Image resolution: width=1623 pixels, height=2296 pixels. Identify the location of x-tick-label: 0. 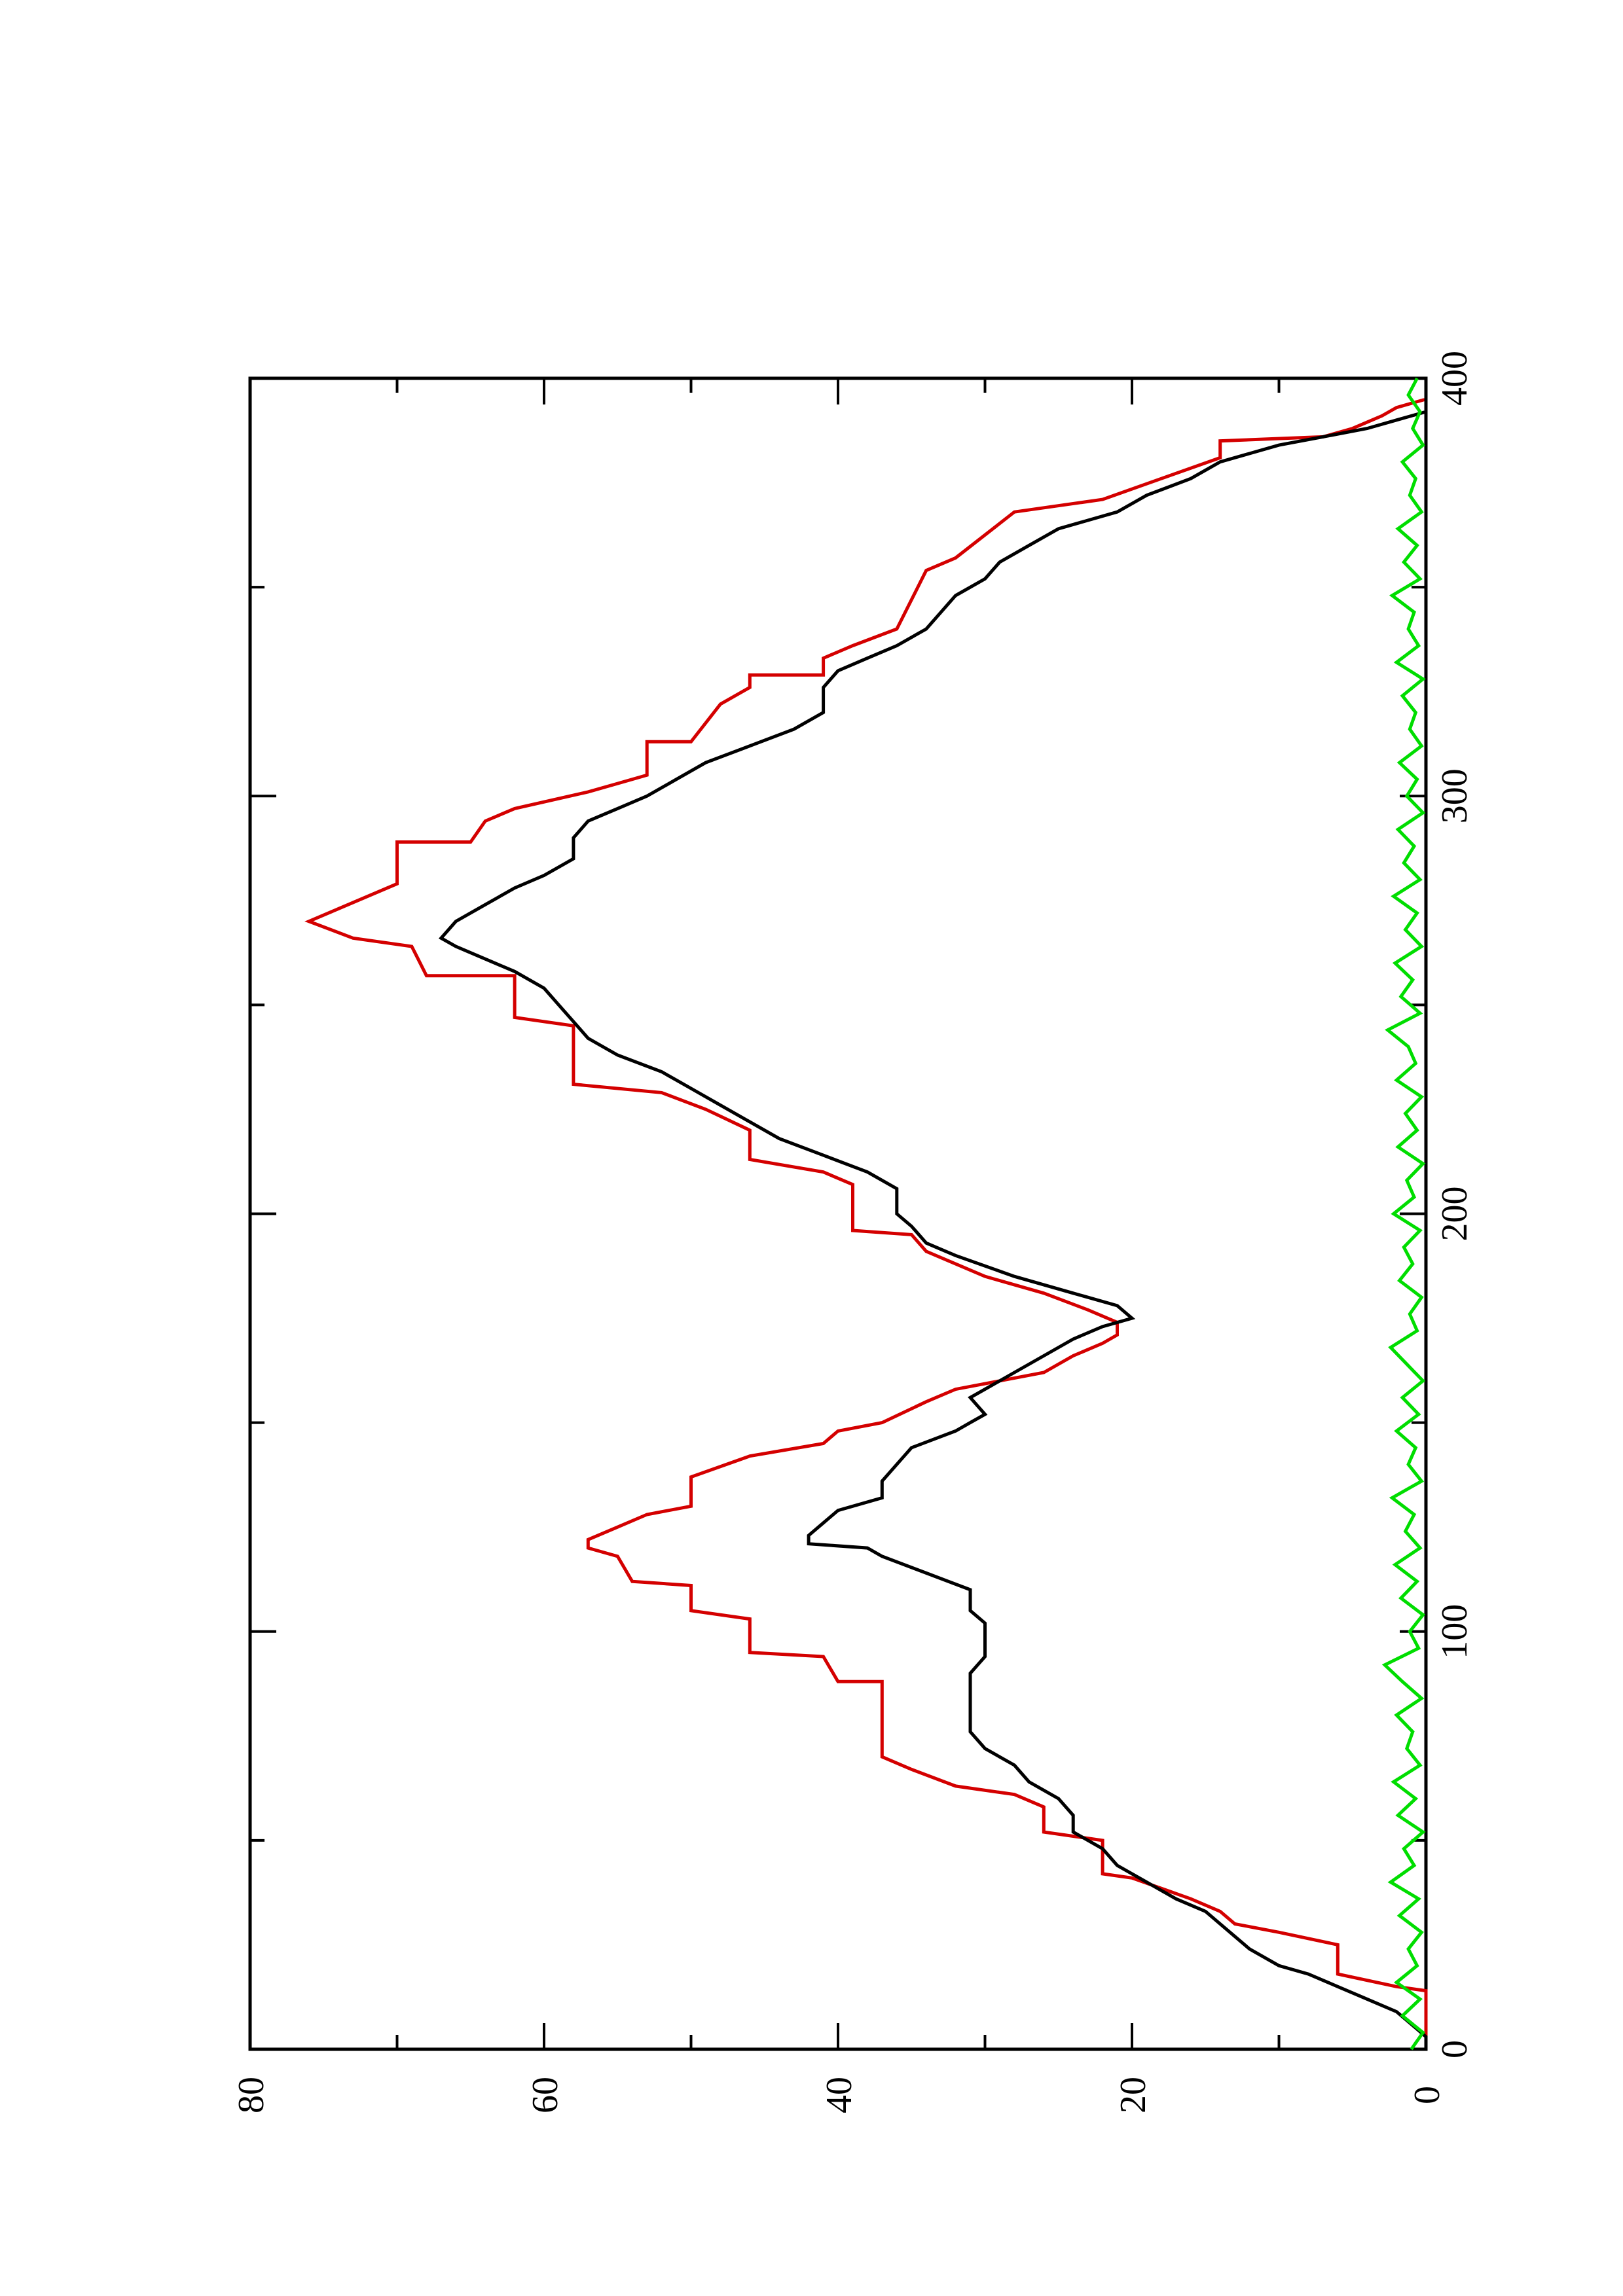
(1454, 2049).